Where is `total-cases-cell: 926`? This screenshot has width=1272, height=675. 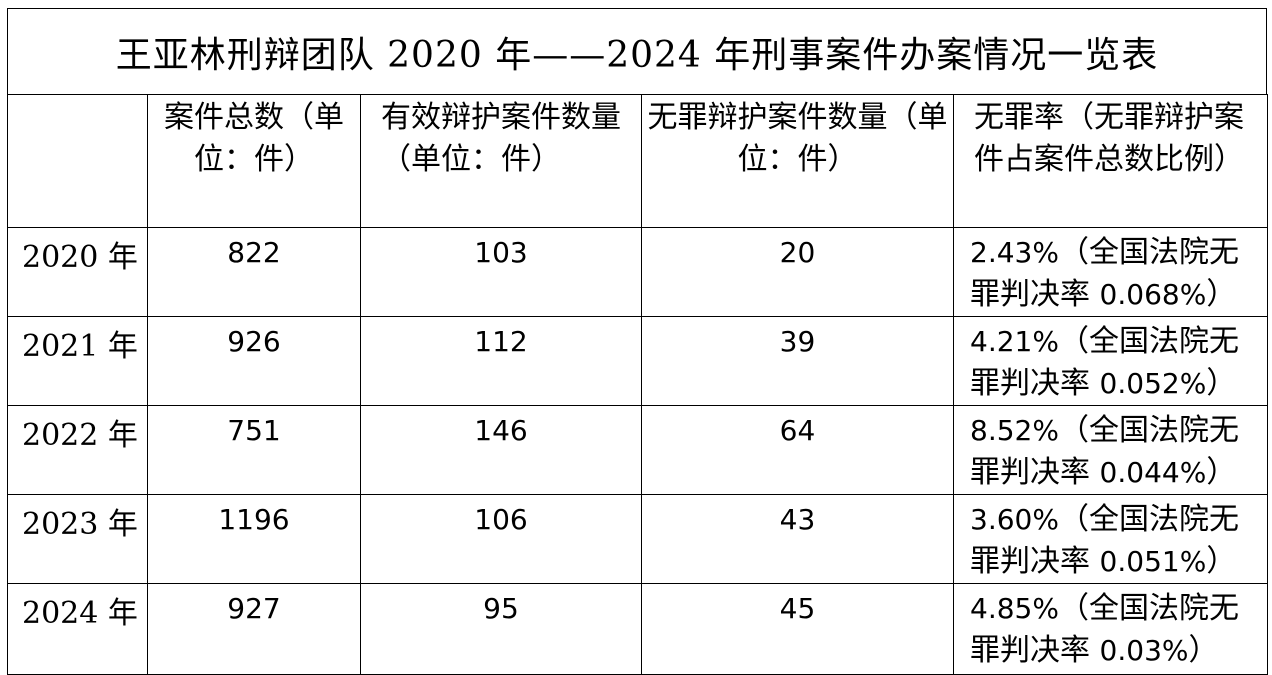 total-cases-cell: 926 is located at coordinates (254, 361).